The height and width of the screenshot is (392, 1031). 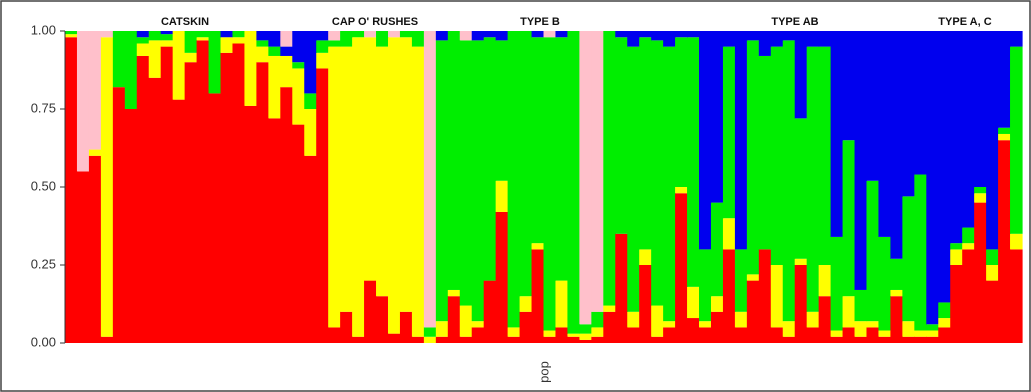 What do you see at coordinates (543, 372) in the screenshot?
I see `x-axis-label: pop` at bounding box center [543, 372].